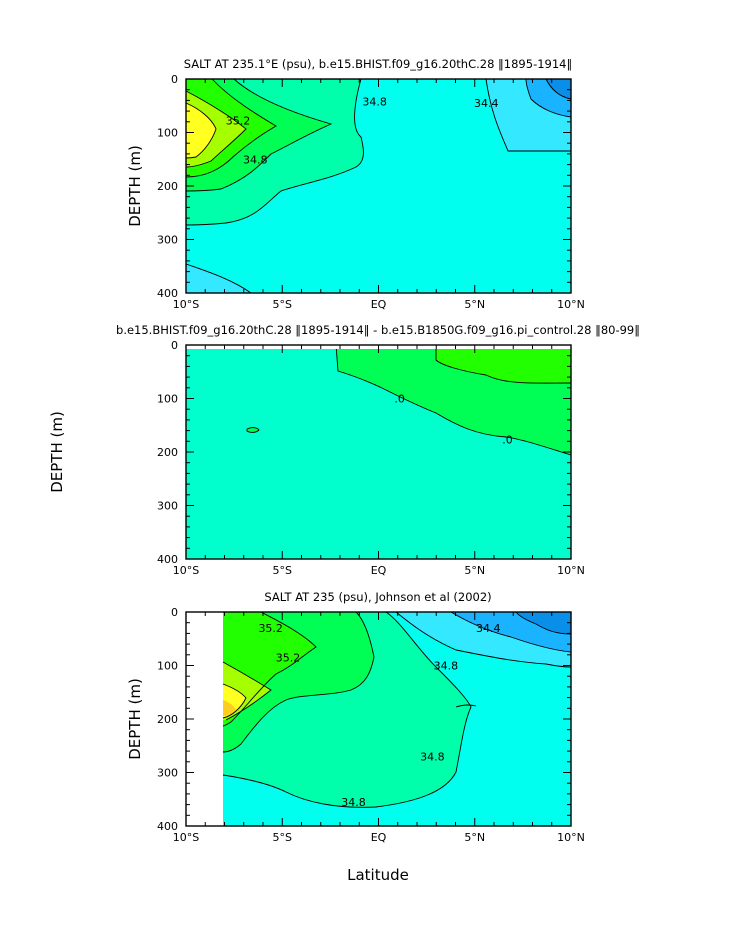  Describe the element at coordinates (229, 708) in the screenshot. I see `panel-3-region-orange-core` at that location.